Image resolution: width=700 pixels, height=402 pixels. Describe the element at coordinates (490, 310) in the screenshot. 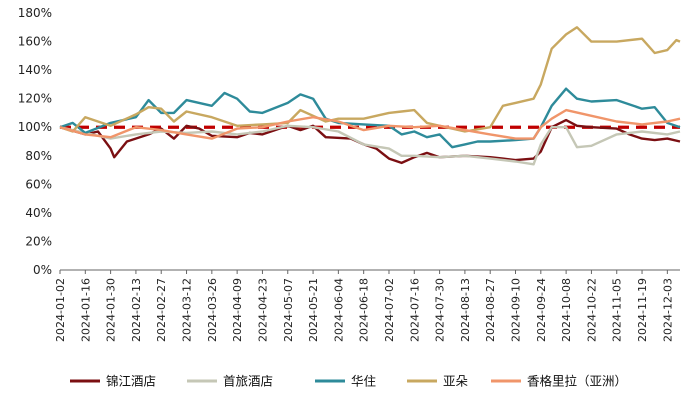

I see `x-tick-label: 2024-08-27` at that location.